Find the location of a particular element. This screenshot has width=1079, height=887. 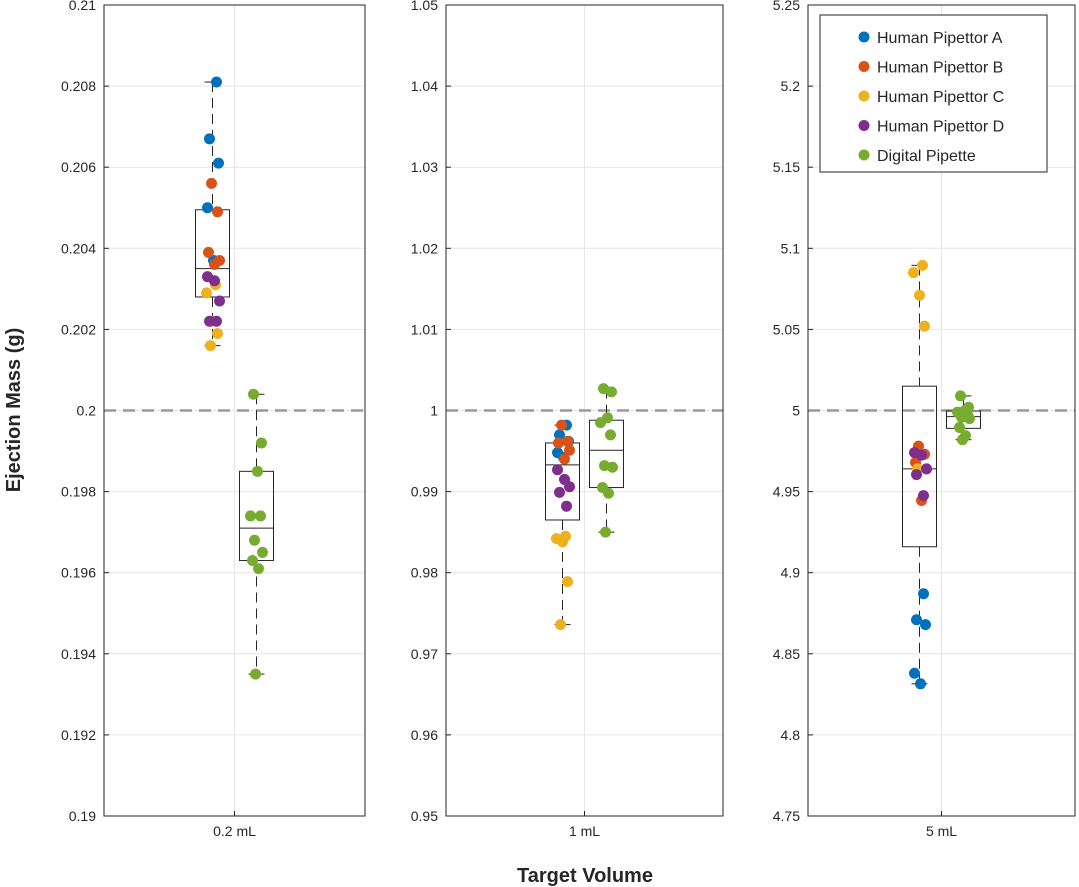

y-tick-label: 0.2 is located at coordinates (87, 411).